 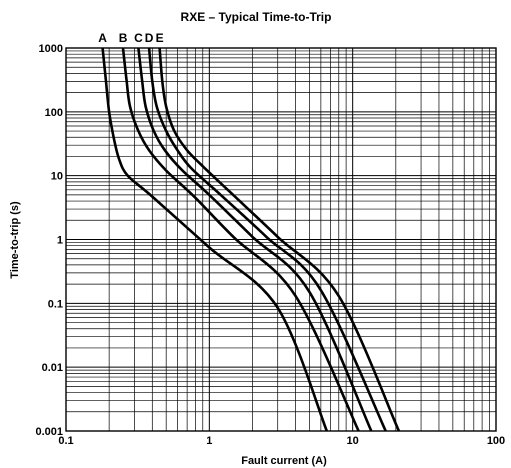 What do you see at coordinates (49, 432) in the screenshot?
I see `y-tick-label: 0.001` at bounding box center [49, 432].